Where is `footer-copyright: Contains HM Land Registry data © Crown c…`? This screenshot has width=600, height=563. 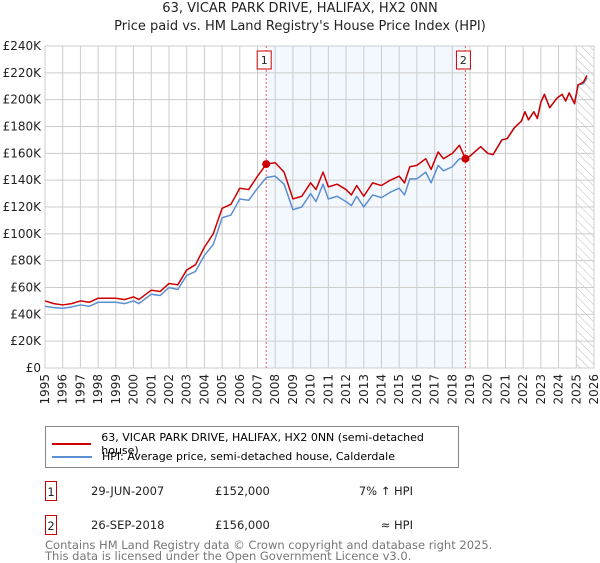 footer-copyright: Contains HM Land Registry data © Crown c… is located at coordinates (269, 545).